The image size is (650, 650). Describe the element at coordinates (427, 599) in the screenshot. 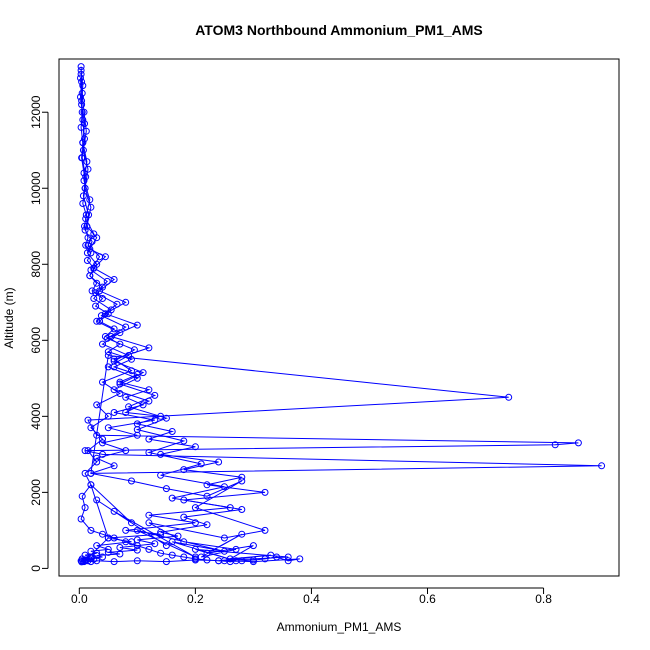

I see `x-tick-label: 0.6` at that location.